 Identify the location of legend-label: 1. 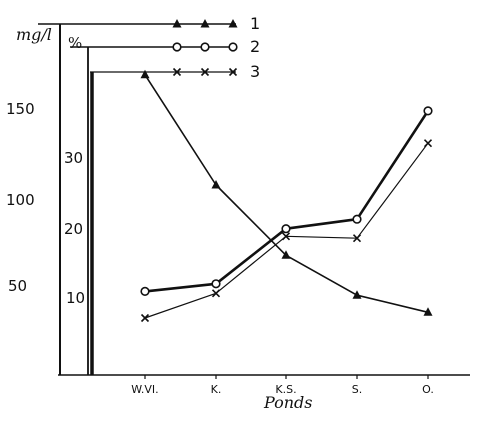
(255, 23).